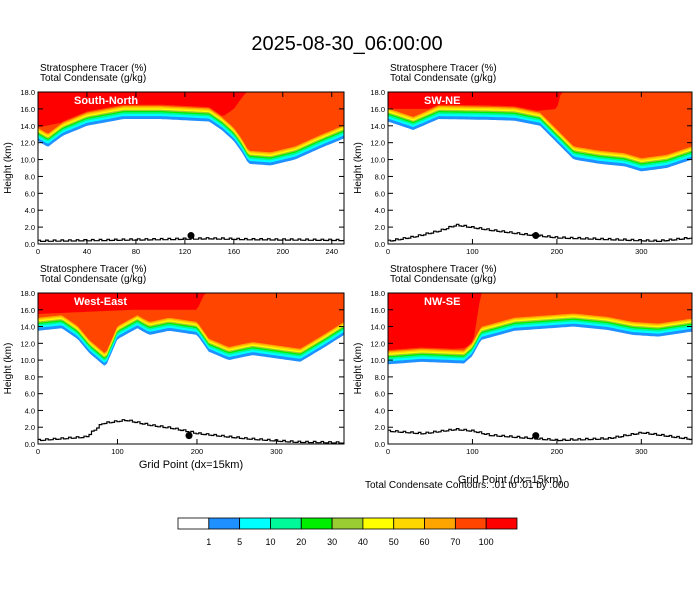 The image size is (695, 612). I want to click on panel-name: South-North, so click(106, 101).